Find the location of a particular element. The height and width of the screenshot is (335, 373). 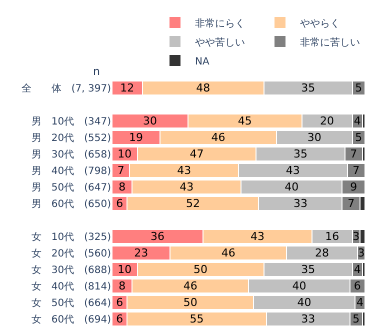

data-label: 23 is located at coordinates (141, 253).